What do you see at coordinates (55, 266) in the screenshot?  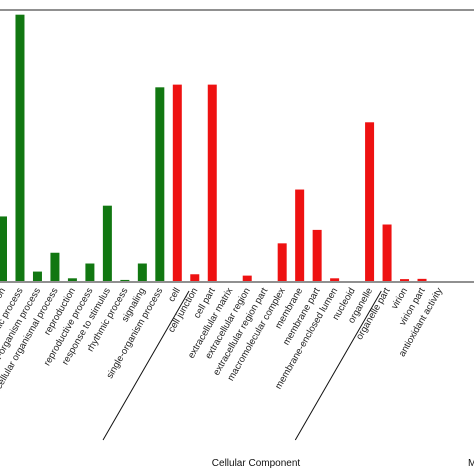 I see `bar-multicellular-organismal-process` at bounding box center [55, 266].